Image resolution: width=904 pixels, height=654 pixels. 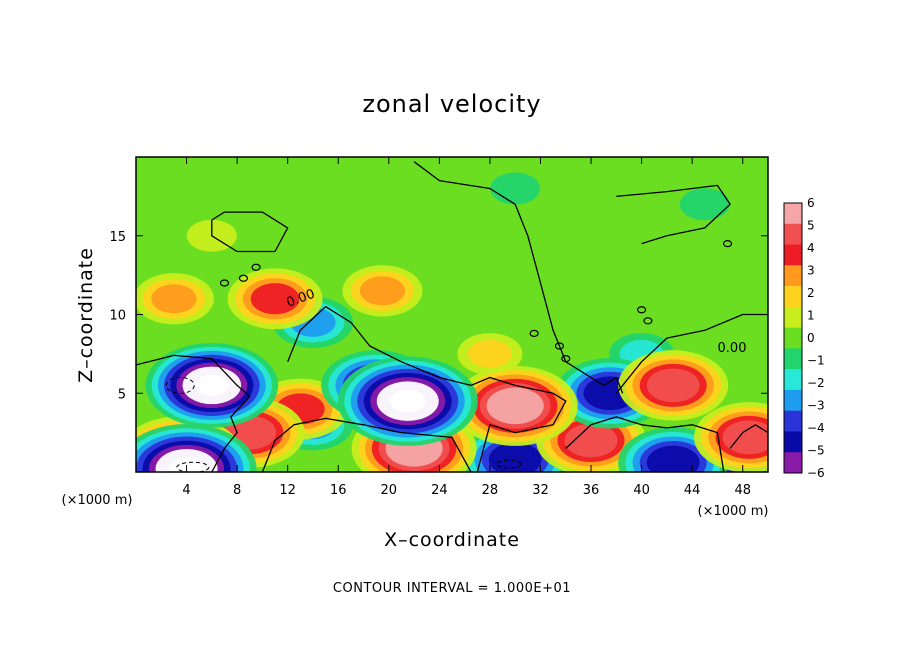 What do you see at coordinates (540, 490) in the screenshot?
I see `x-tick-label: 32` at bounding box center [540, 490].